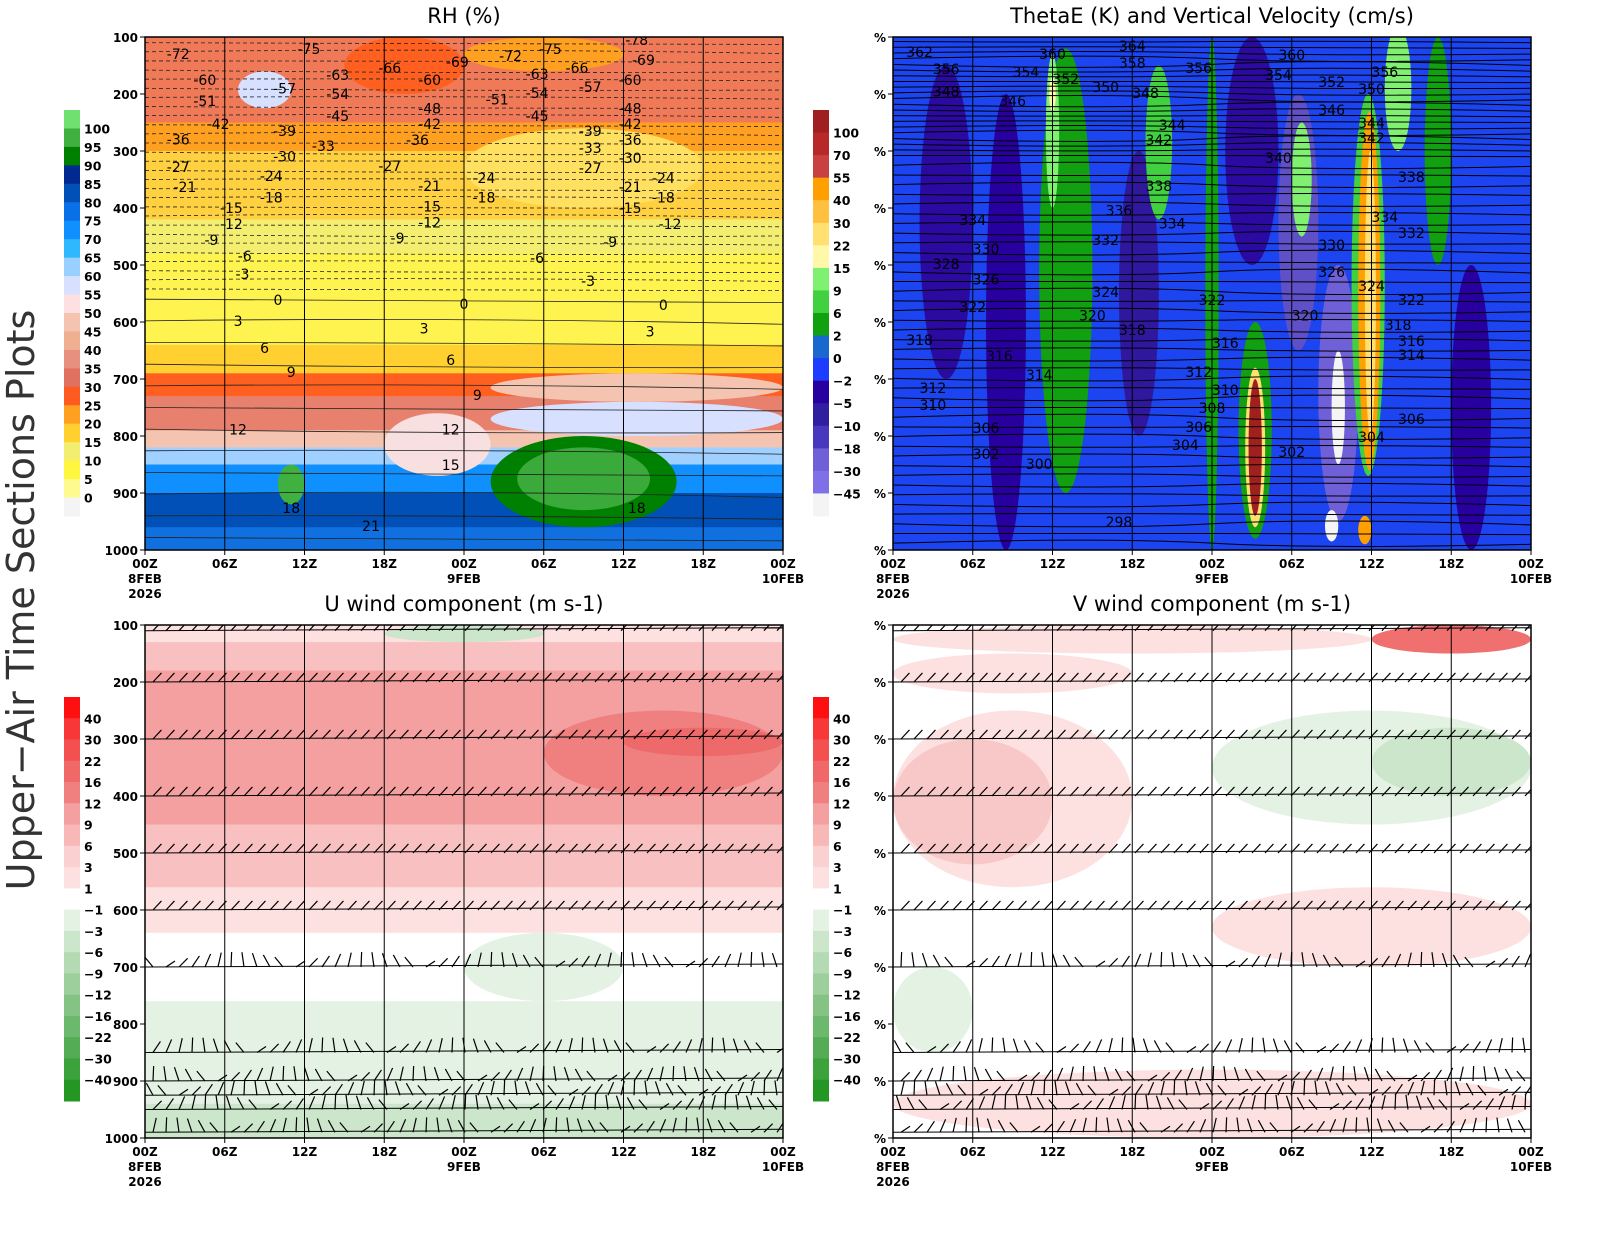 The height and width of the screenshot is (1240, 1600). Describe the element at coordinates (590, 88) in the screenshot. I see `contour-label: -57` at that location.